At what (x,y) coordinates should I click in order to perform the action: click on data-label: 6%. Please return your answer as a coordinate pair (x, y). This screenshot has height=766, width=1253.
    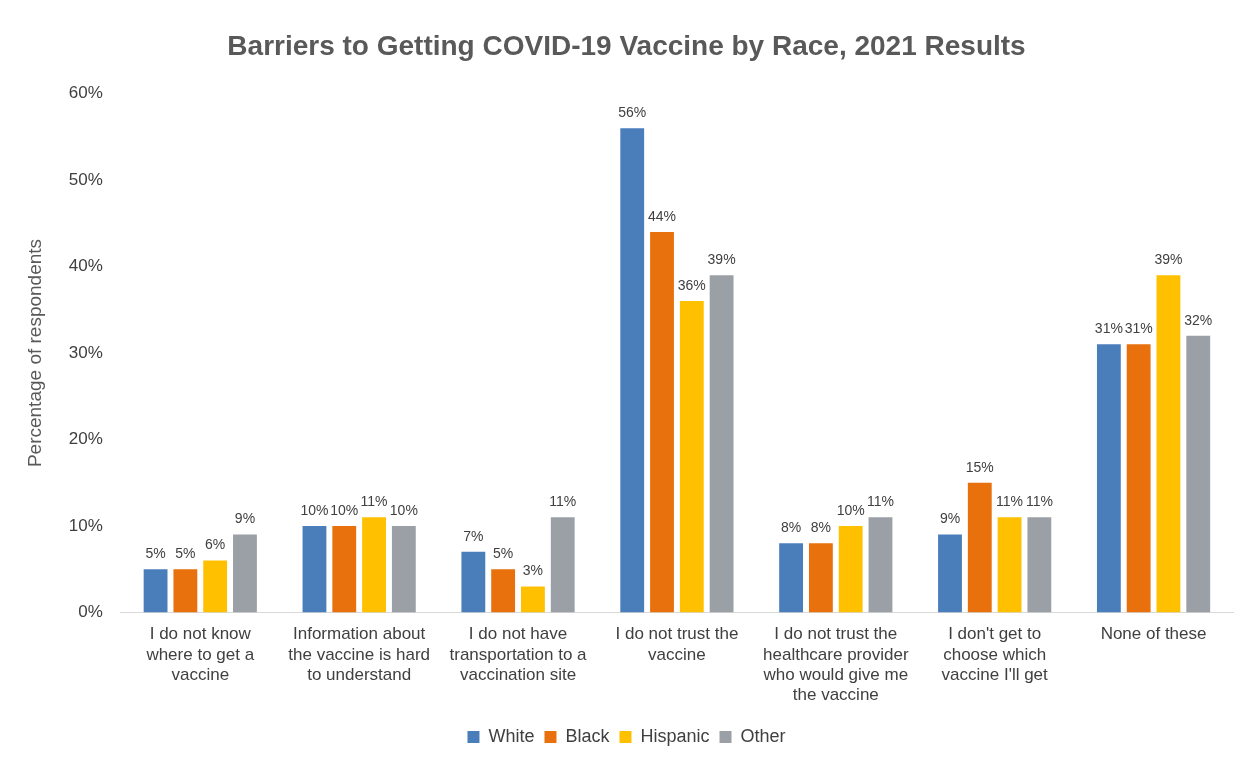
    Looking at the image, I should click on (215, 544).